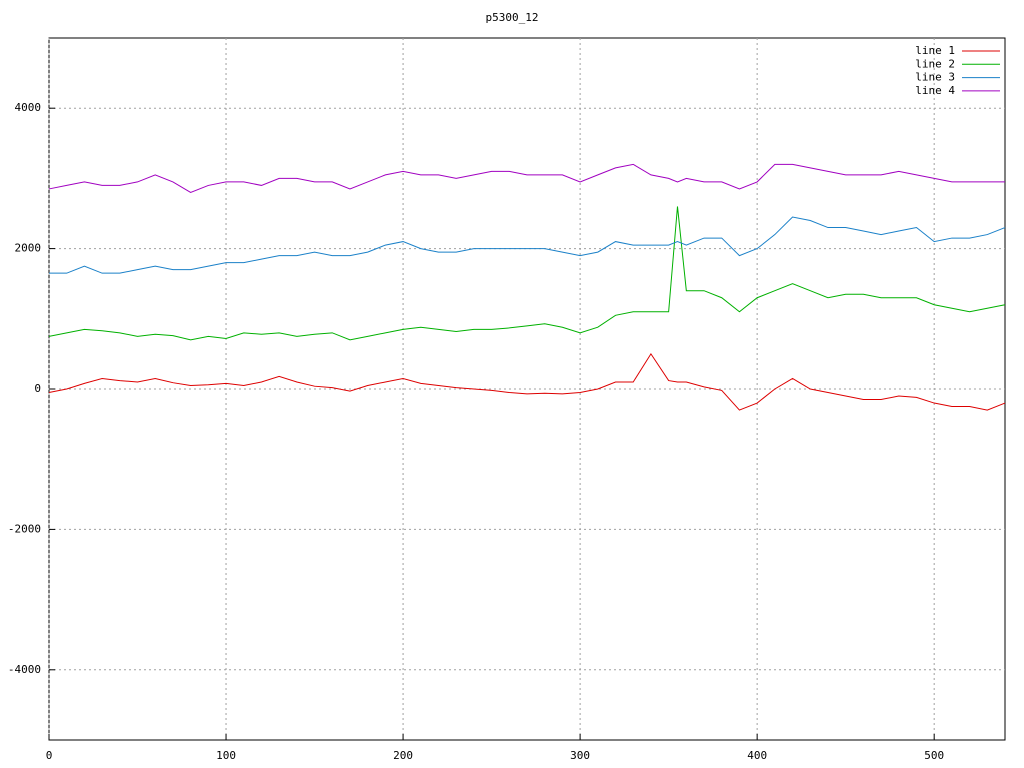  What do you see at coordinates (28, 107) in the screenshot?
I see `y-tick-label: 4000` at bounding box center [28, 107].